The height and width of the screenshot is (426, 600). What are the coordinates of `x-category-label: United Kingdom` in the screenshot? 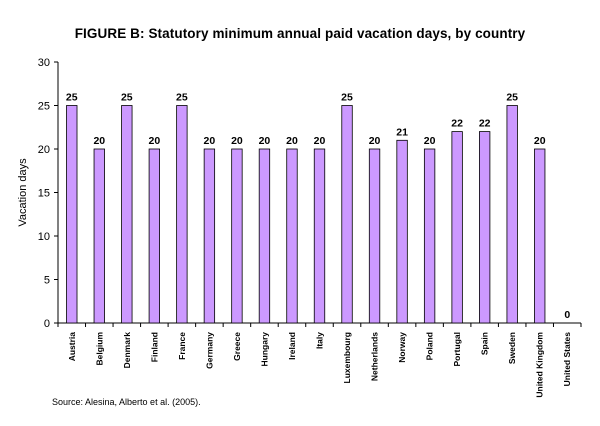 It's located at (540, 365).